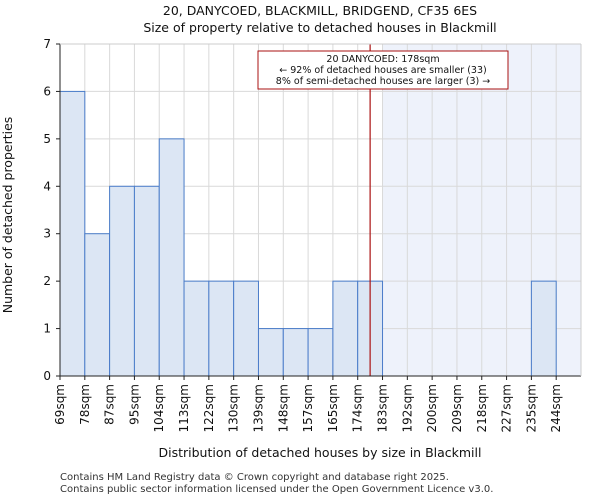 This screenshot has width=600, height=500. Describe the element at coordinates (358, 408) in the screenshot. I see `x-tick-label: 174sqm` at that location.